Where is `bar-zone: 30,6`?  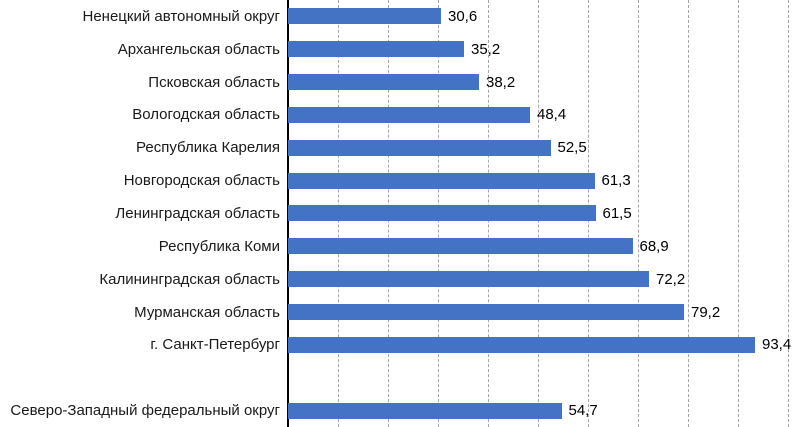
bar-zone: 30,6 is located at coordinates (542, 16).